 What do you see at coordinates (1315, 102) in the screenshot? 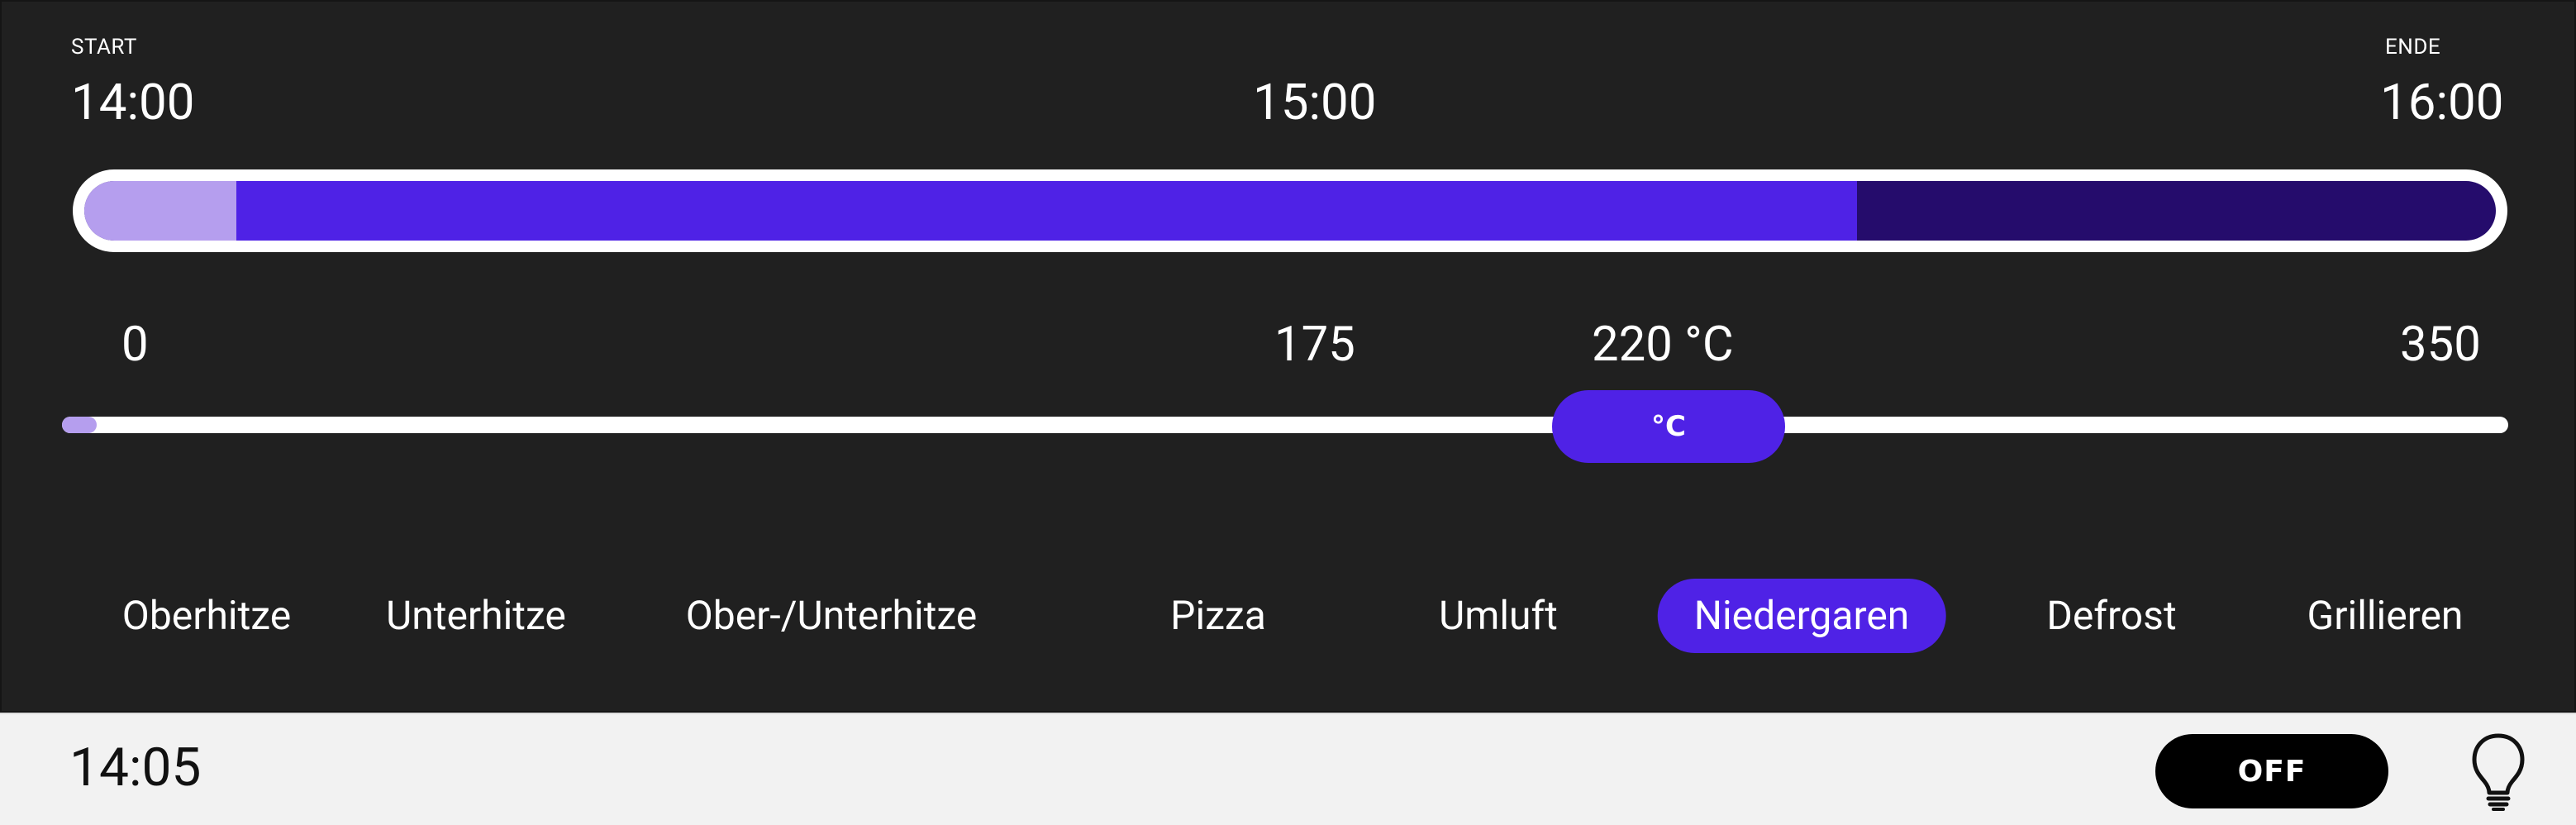
I see `mid-time: 15:00` at bounding box center [1315, 102].